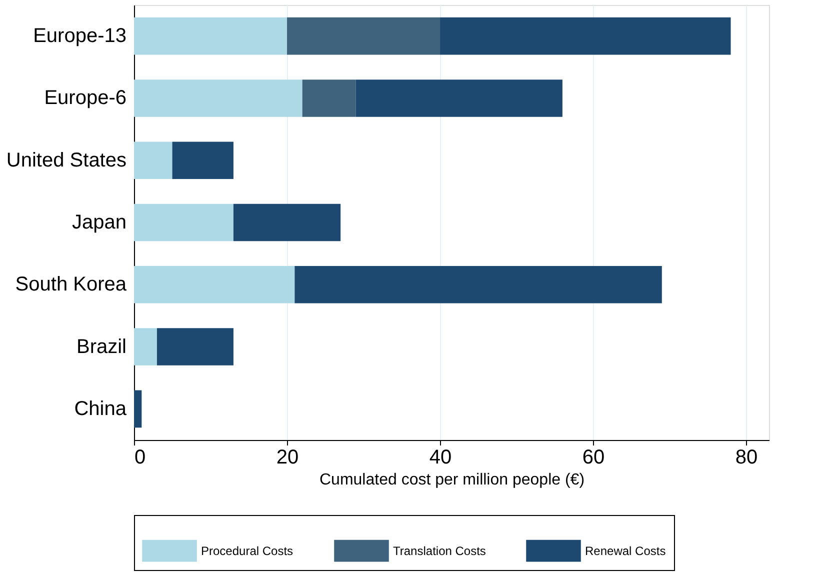  Describe the element at coordinates (140, 457) in the screenshot. I see `x-tick-label: 0` at that location.